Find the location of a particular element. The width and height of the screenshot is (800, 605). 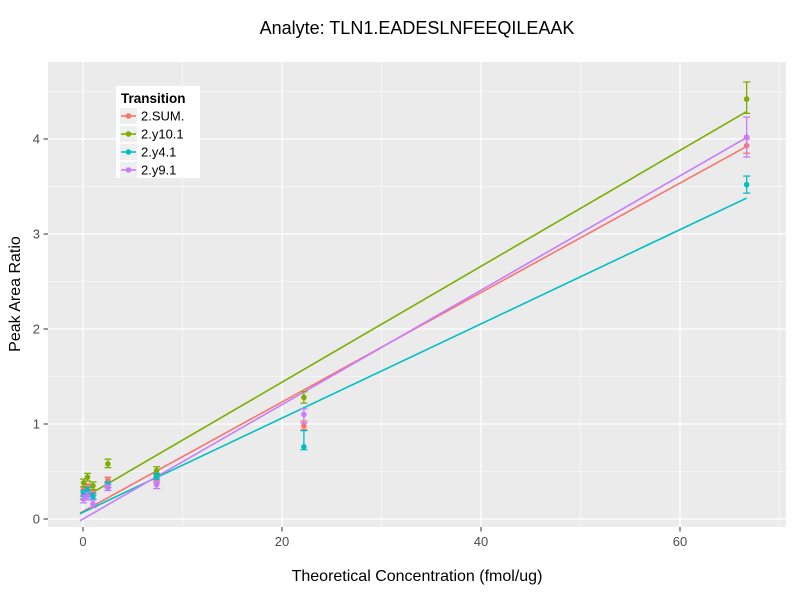

y-tick-label: 2 is located at coordinates (36, 329).